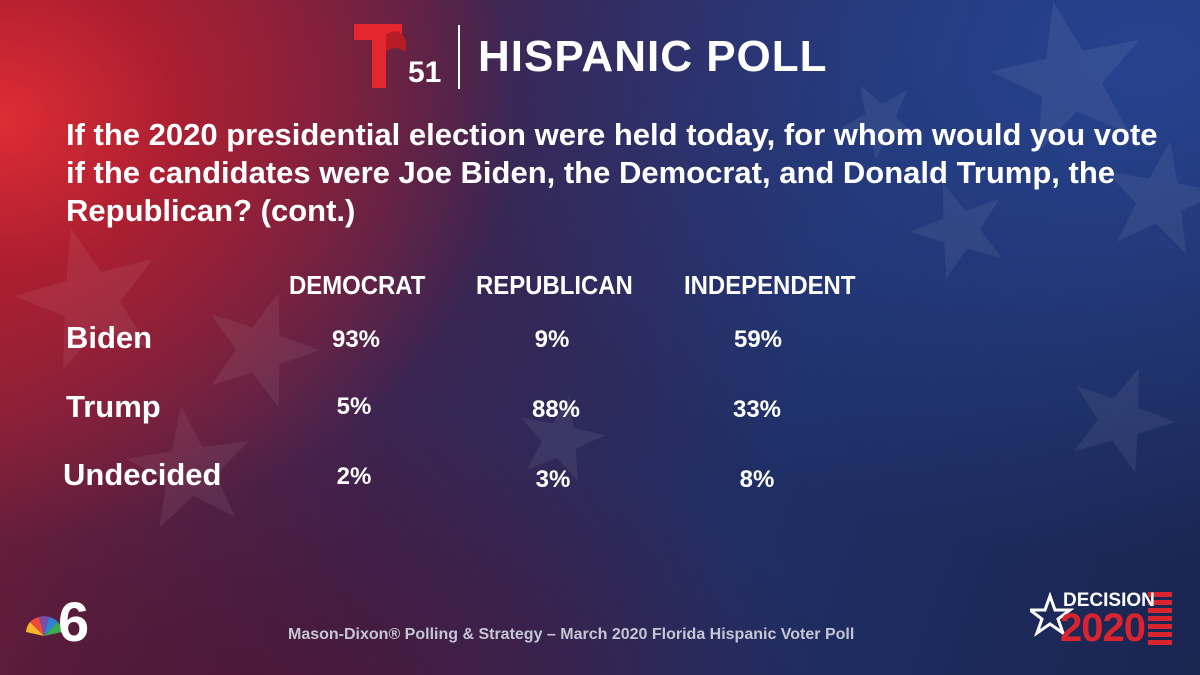 This screenshot has height=675, width=1200. What do you see at coordinates (356, 339) in the screenshot?
I see `cell-biden-democrat: 93%` at bounding box center [356, 339].